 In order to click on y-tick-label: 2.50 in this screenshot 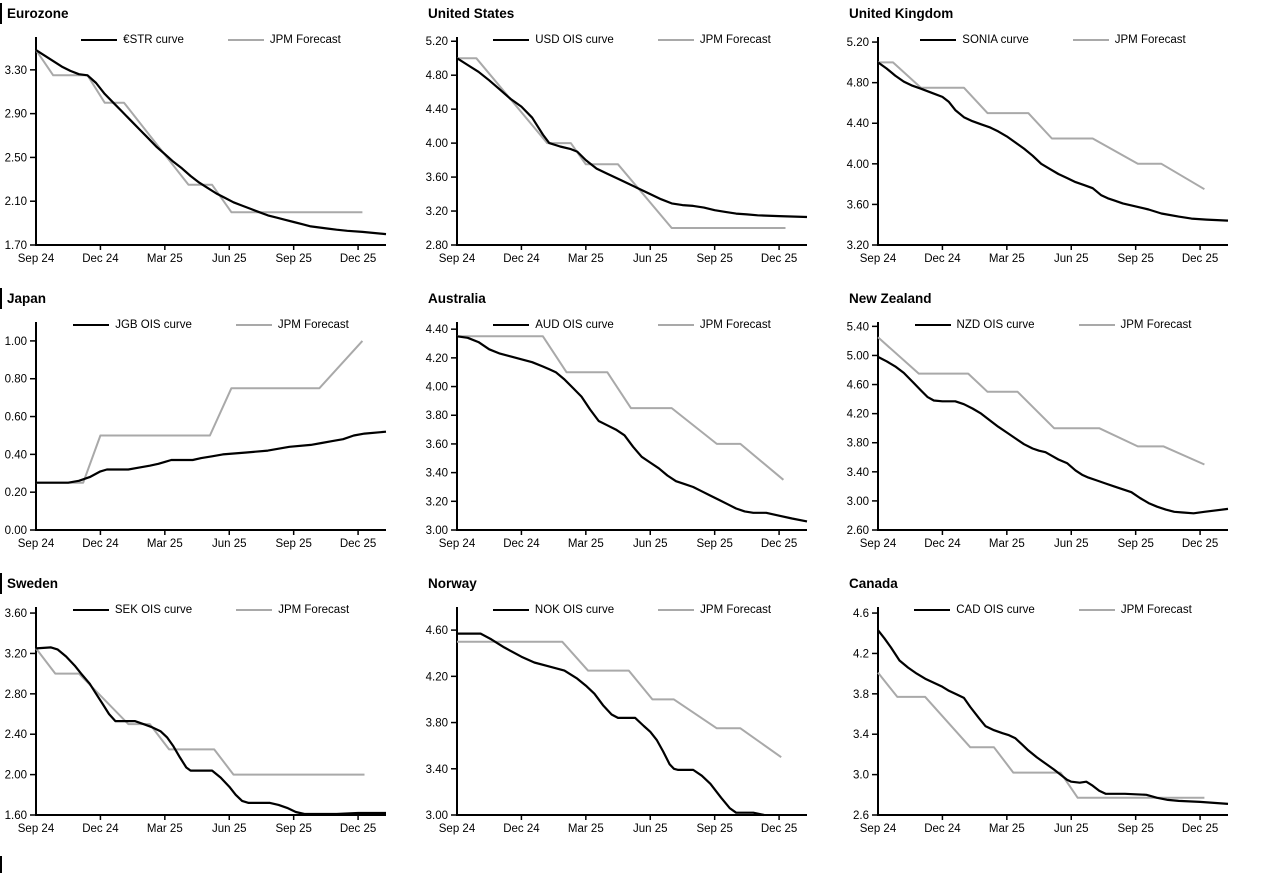, I will do `click(16, 158)`.